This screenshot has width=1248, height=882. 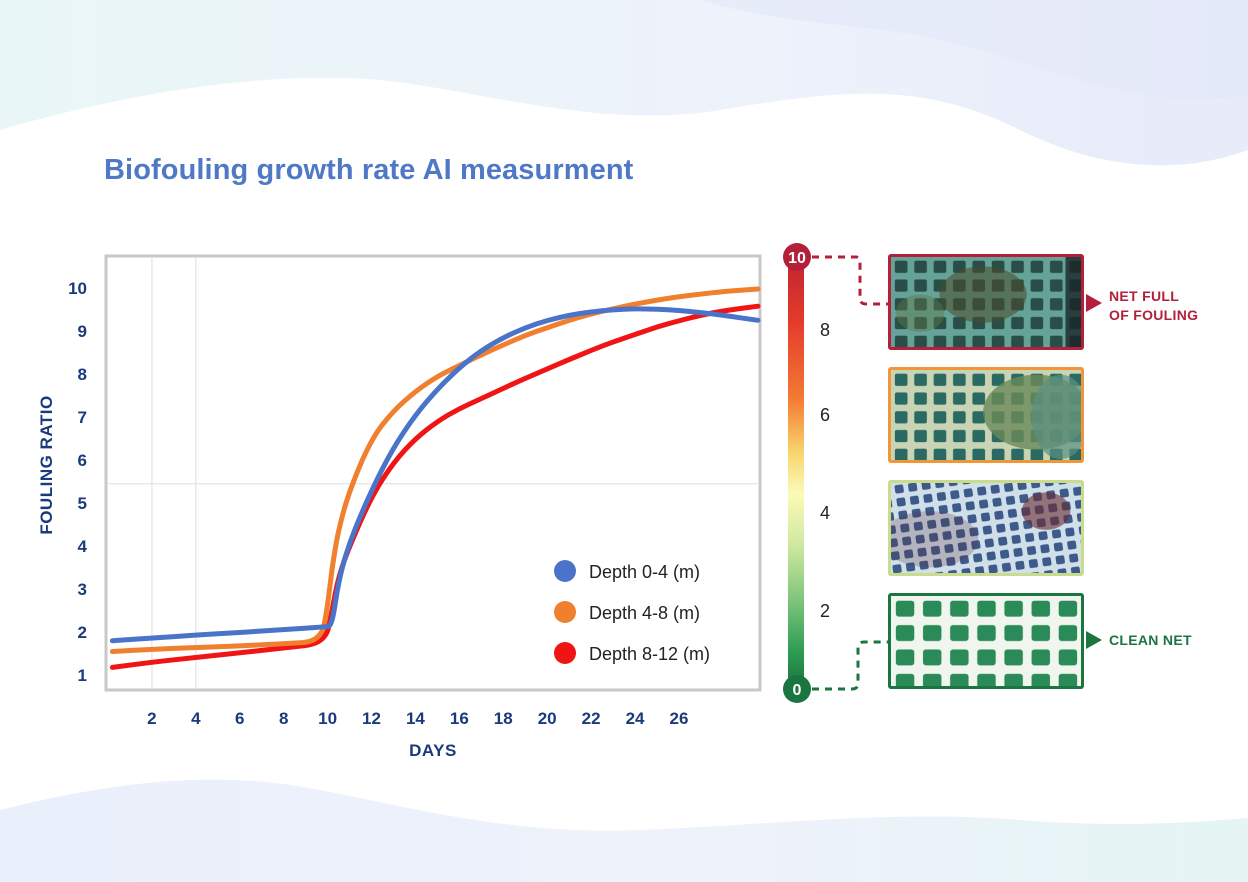 I want to click on net-thumbnail-moderate, so click(x=986, y=415).